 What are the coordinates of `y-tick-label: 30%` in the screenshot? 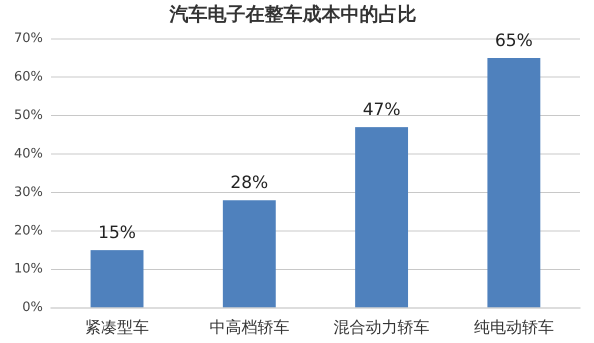 It's located at (28, 192).